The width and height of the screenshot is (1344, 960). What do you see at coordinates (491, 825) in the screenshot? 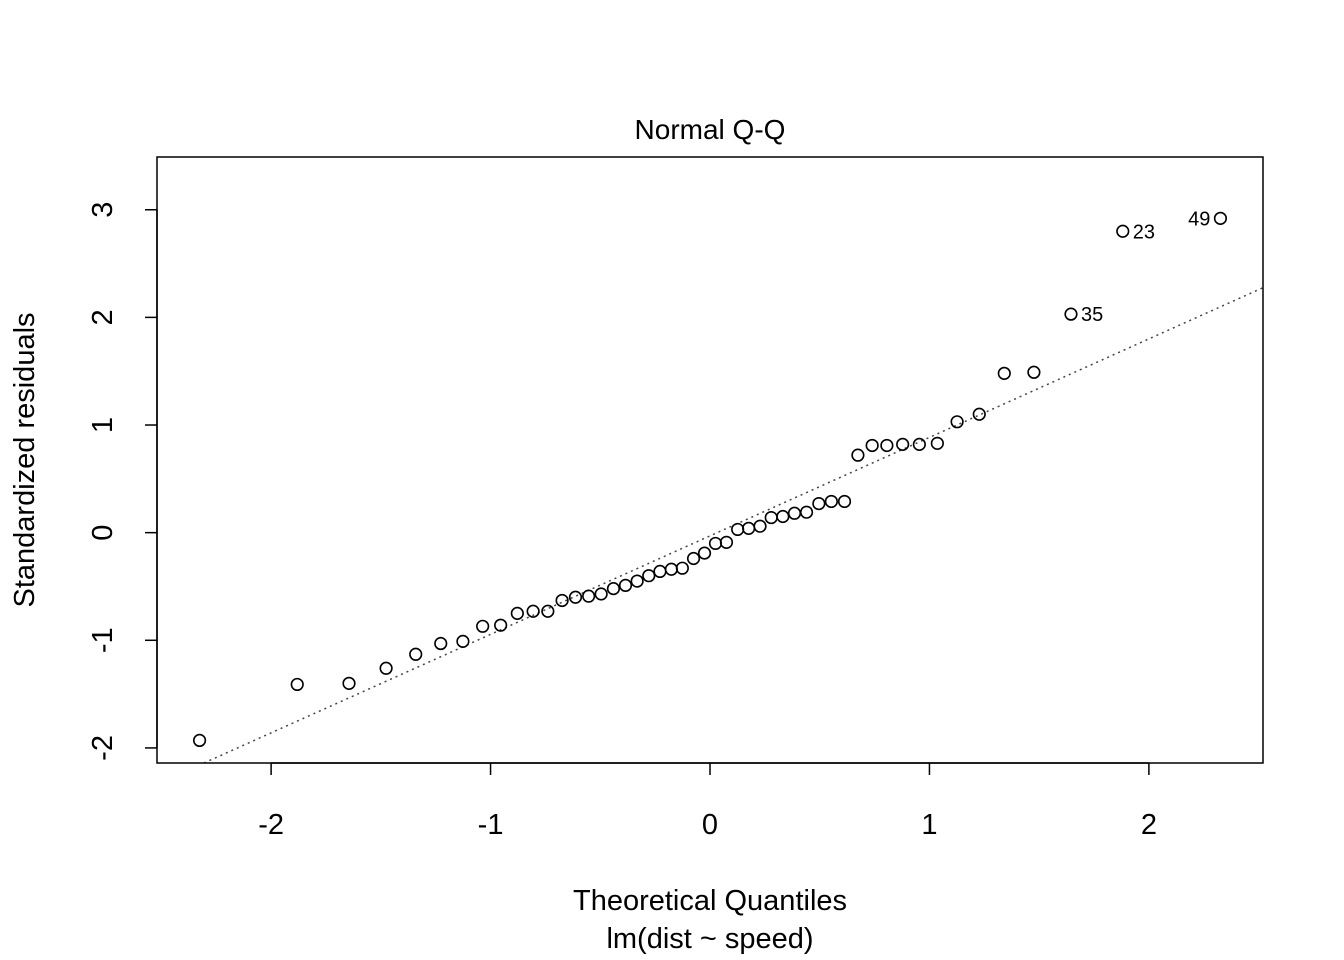
I see `x-tick-label: -1` at bounding box center [491, 825].